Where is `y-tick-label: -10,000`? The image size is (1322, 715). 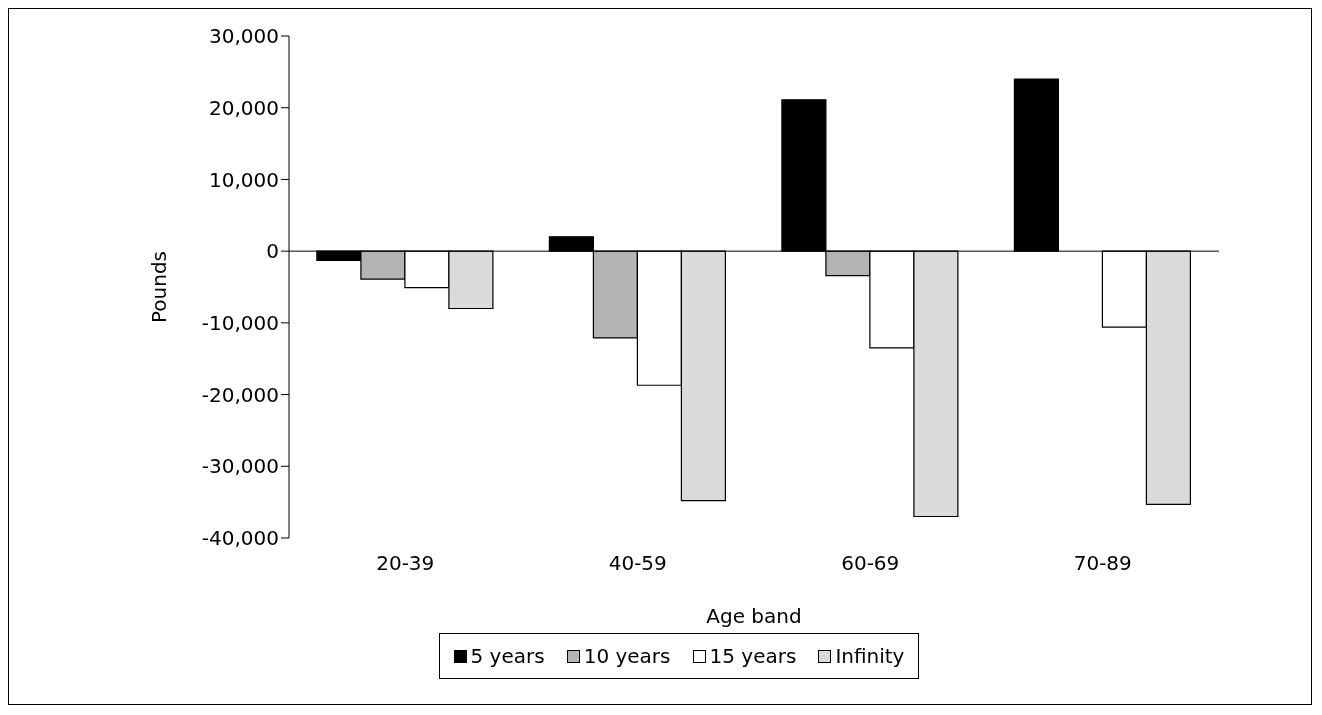 y-tick-label: -10,000 is located at coordinates (240, 322).